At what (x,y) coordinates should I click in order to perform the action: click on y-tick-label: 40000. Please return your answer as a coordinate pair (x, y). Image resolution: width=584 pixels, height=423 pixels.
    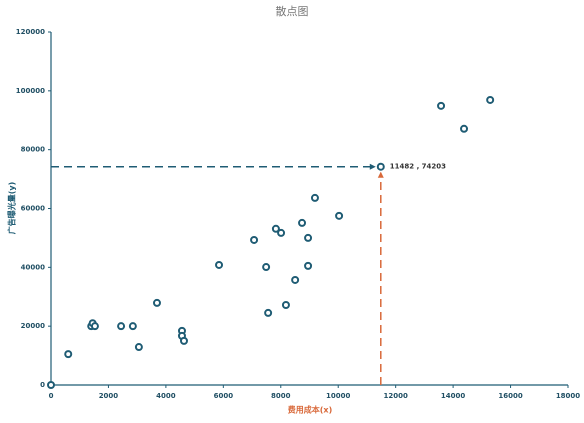
    Looking at the image, I should click on (33, 267).